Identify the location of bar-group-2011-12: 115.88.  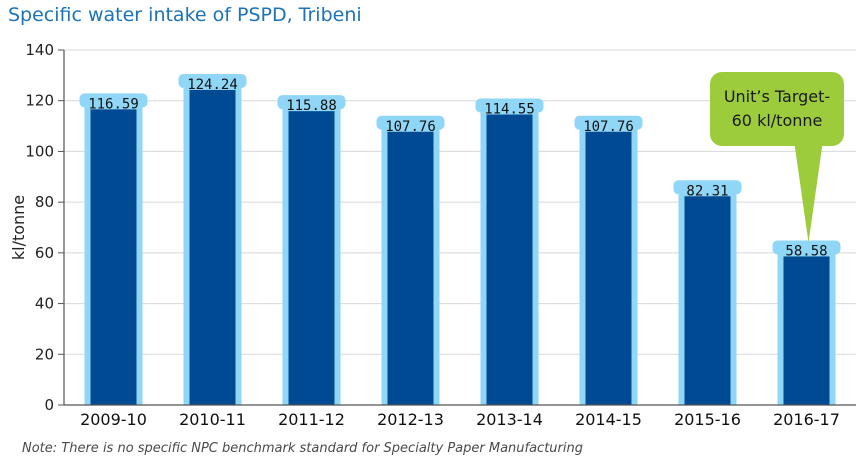
(311, 250).